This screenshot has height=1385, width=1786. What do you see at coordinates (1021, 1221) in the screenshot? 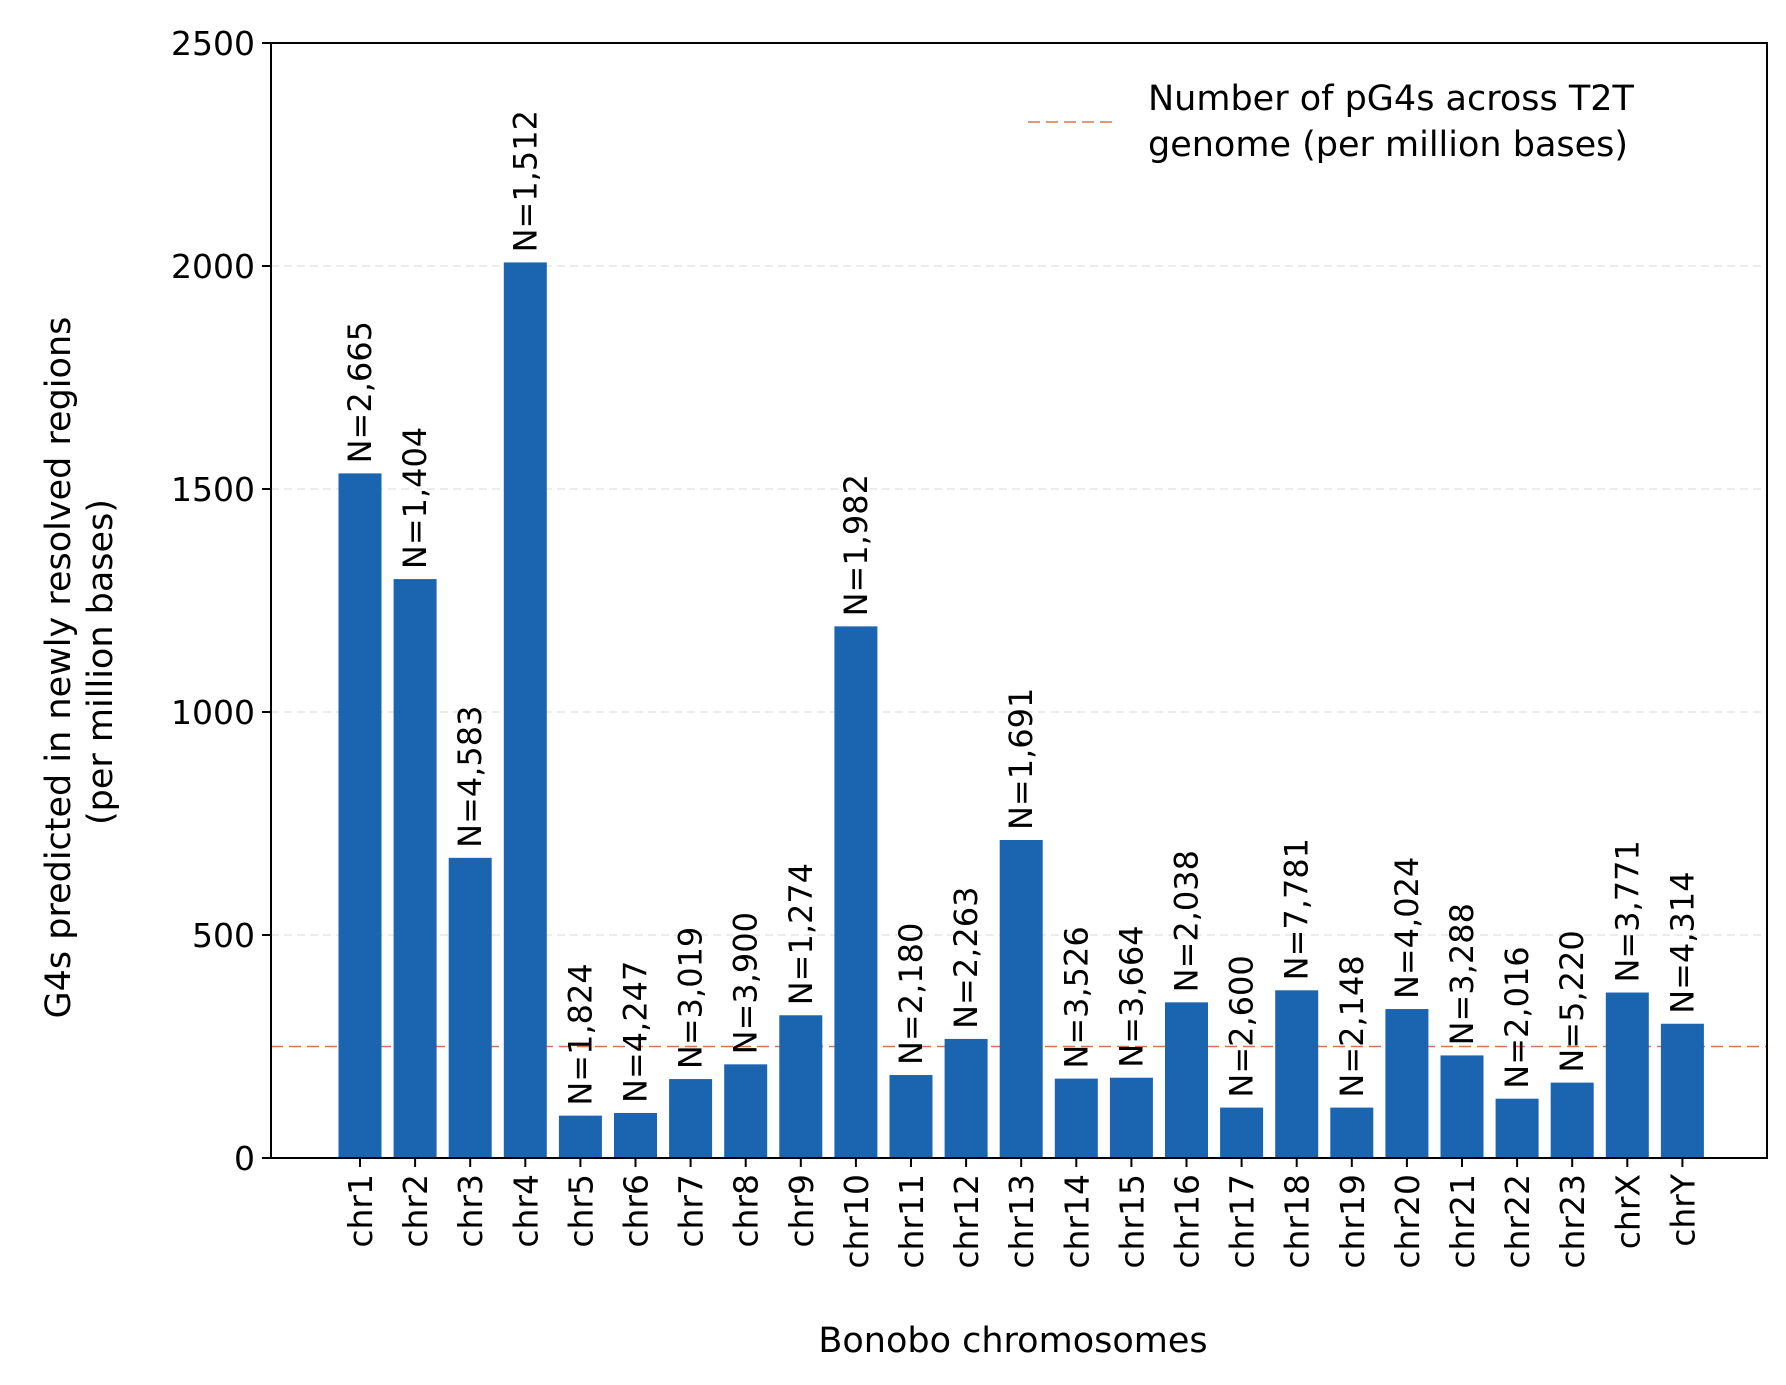
I see `x-tick-label-chr13: chr13` at bounding box center [1021, 1221].